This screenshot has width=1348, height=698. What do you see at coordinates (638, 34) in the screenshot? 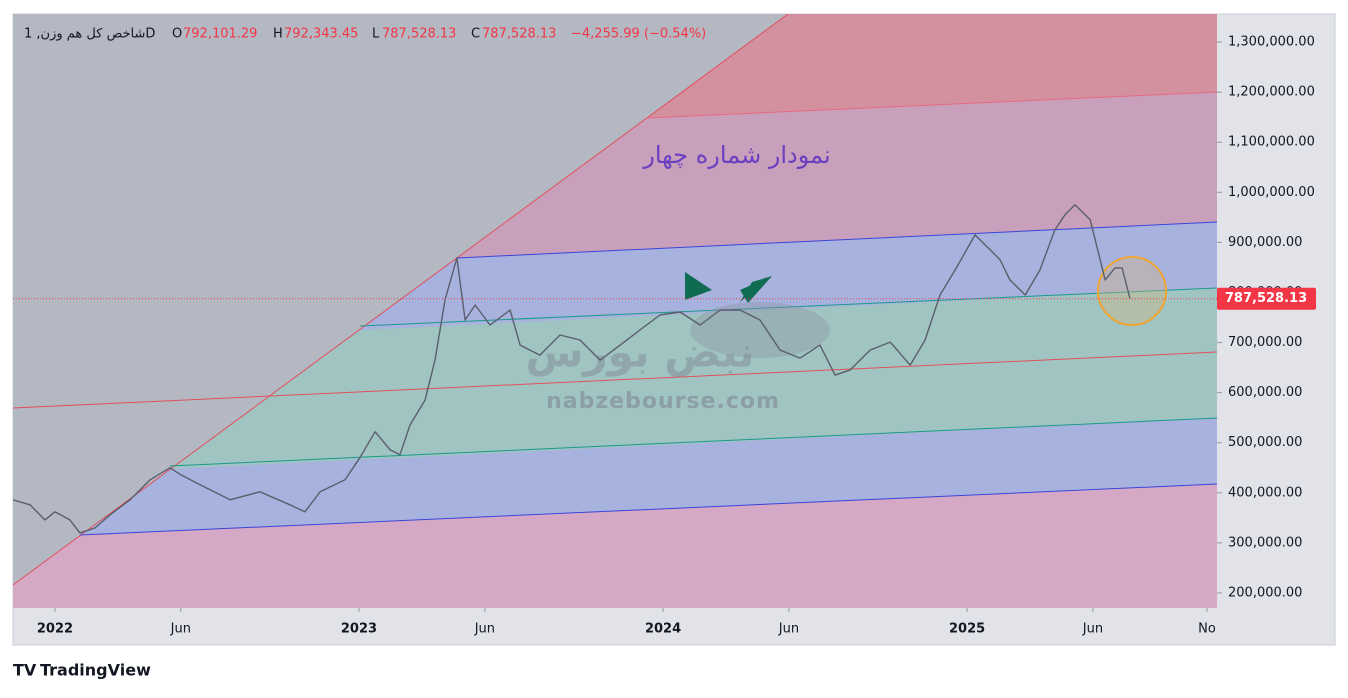
I see `change: −4,255.99 (−0.54%)` at bounding box center [638, 34].